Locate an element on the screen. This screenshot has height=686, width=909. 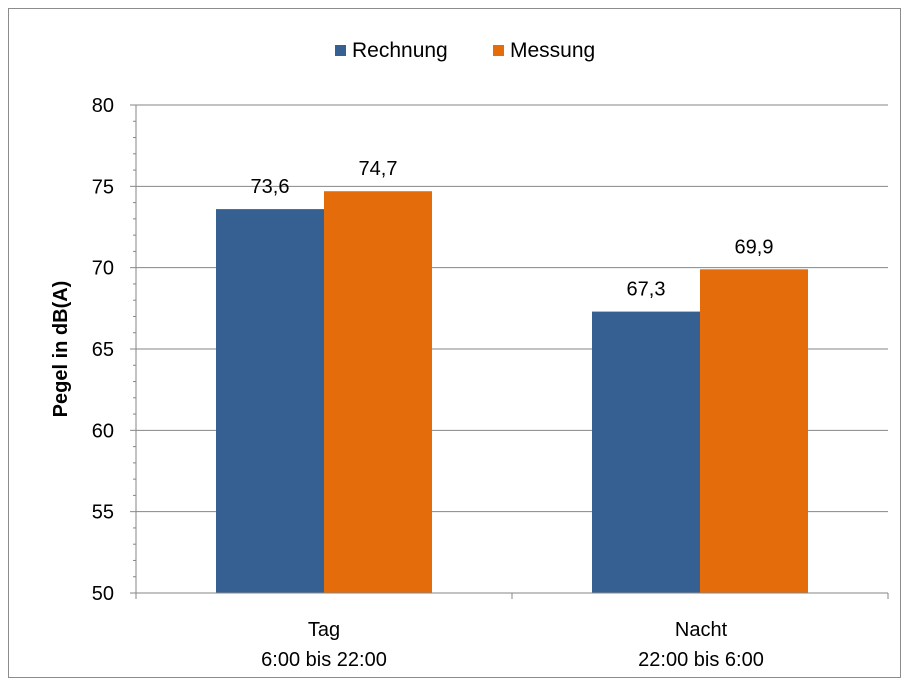
y-tick-label-75: 75 is located at coordinates (103, 187).